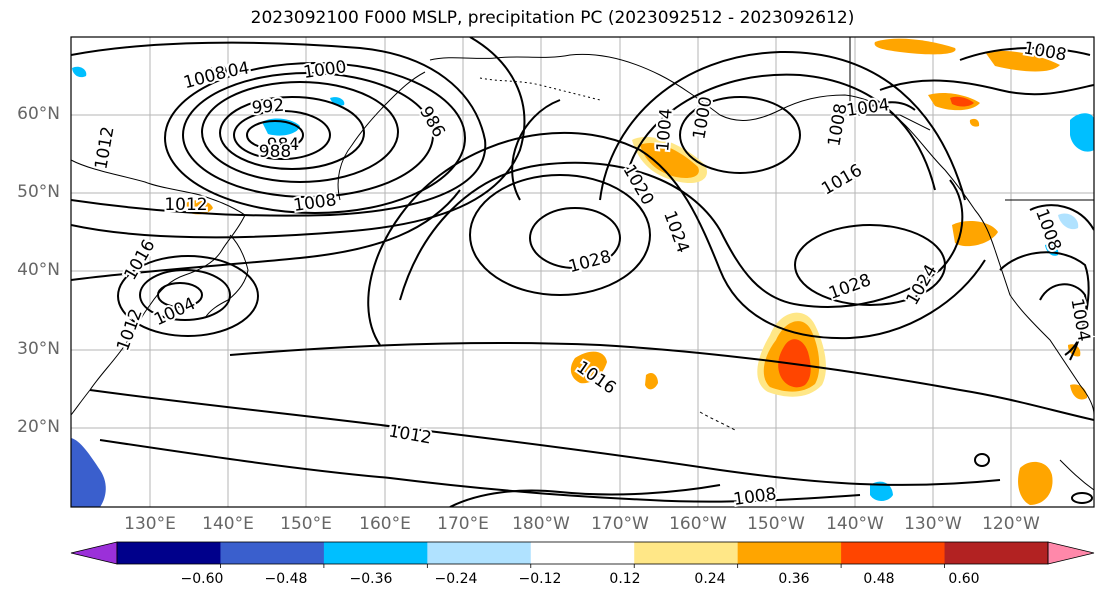 The image size is (1105, 601). I want to click on lat-label: 60°N, so click(38, 114).